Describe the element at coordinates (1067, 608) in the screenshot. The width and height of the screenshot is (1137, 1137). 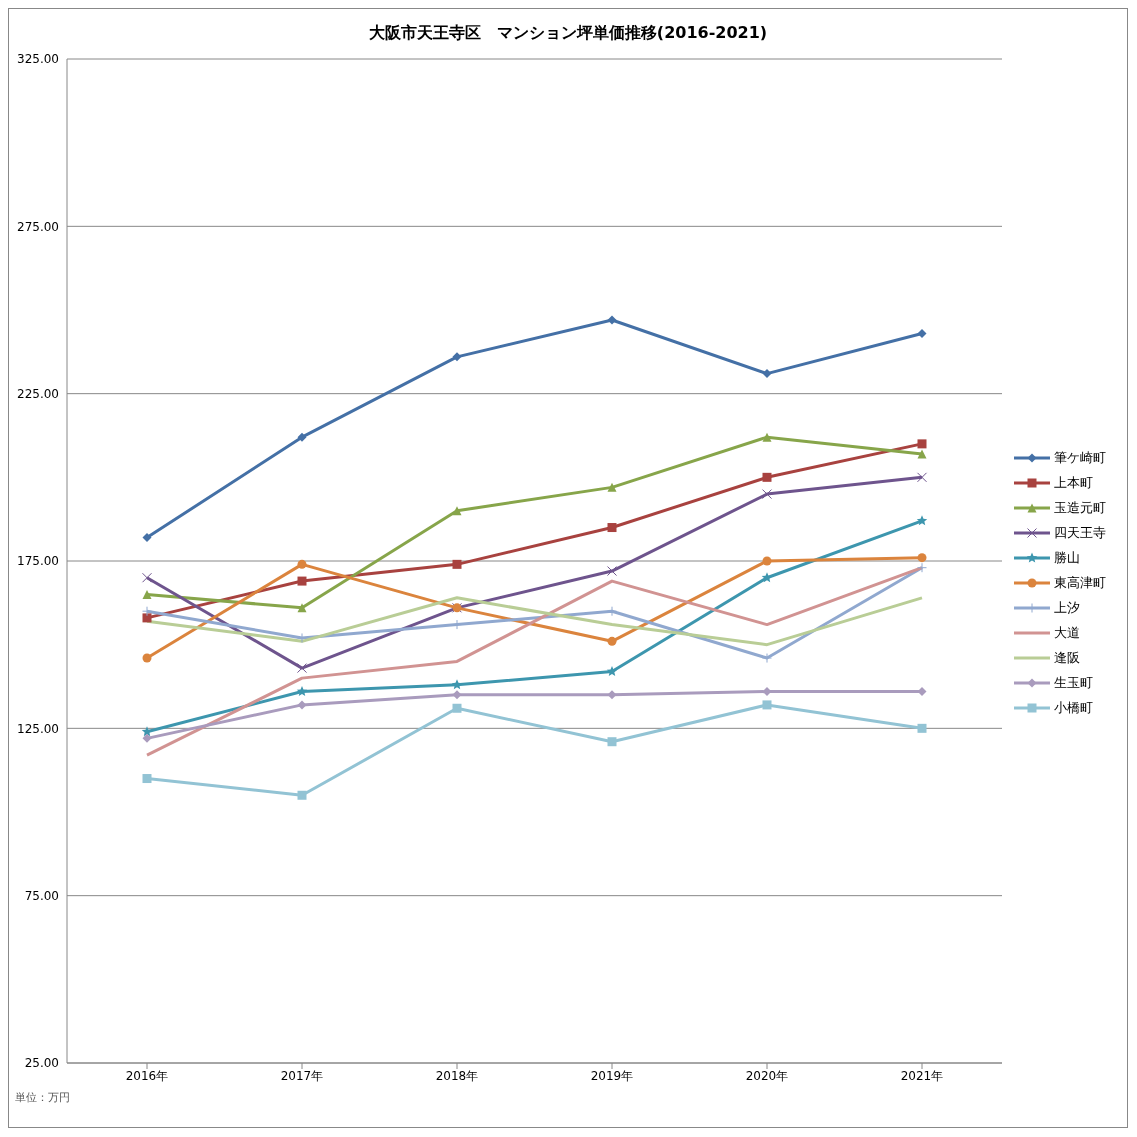
I see `legend-label: 上汐` at that location.